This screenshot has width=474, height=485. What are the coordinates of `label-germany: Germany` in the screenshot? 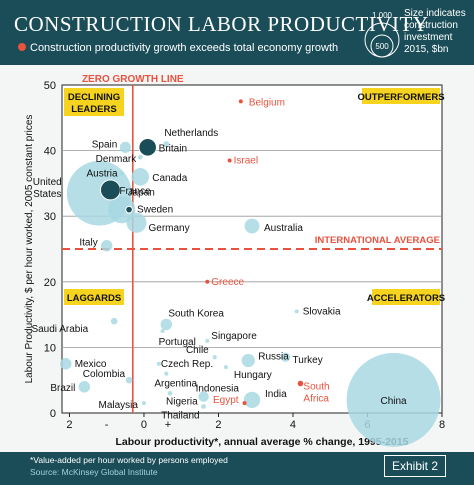 It's located at (169, 228).